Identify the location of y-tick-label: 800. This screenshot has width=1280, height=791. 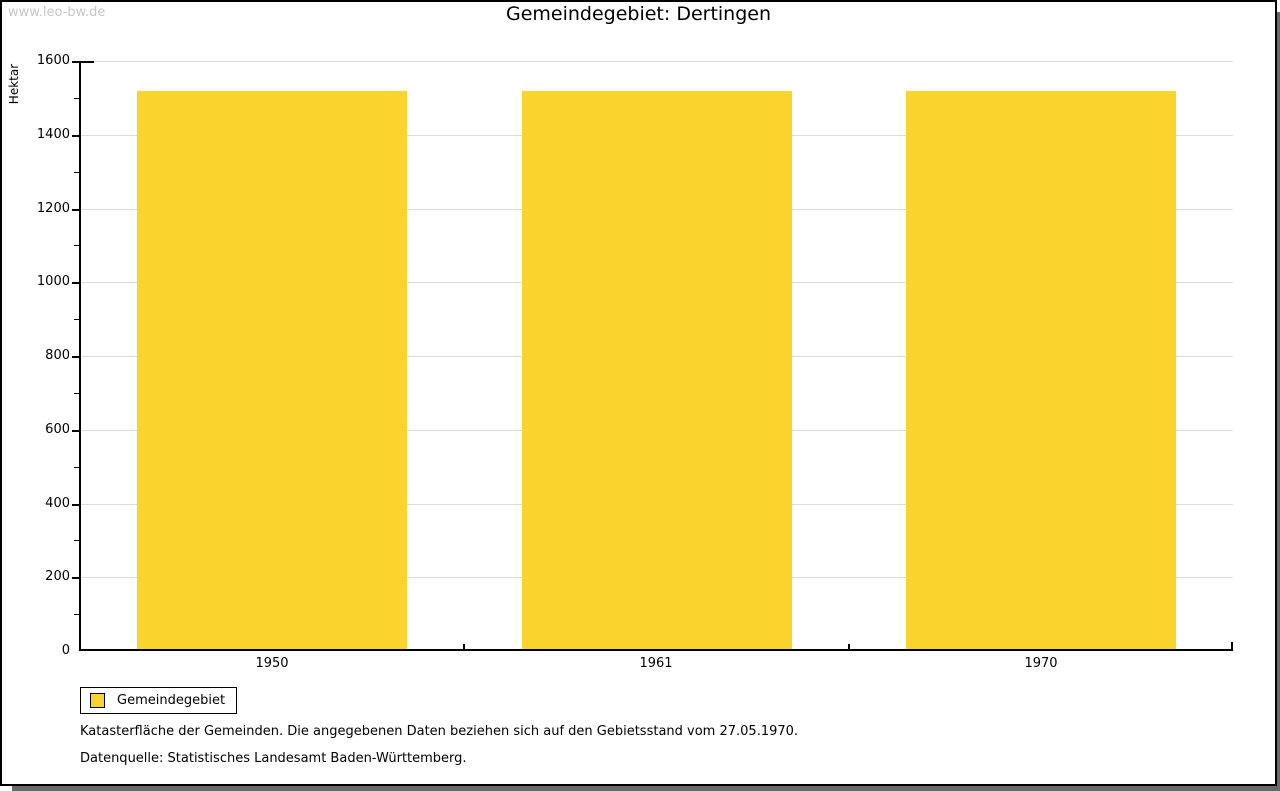
(57, 355).